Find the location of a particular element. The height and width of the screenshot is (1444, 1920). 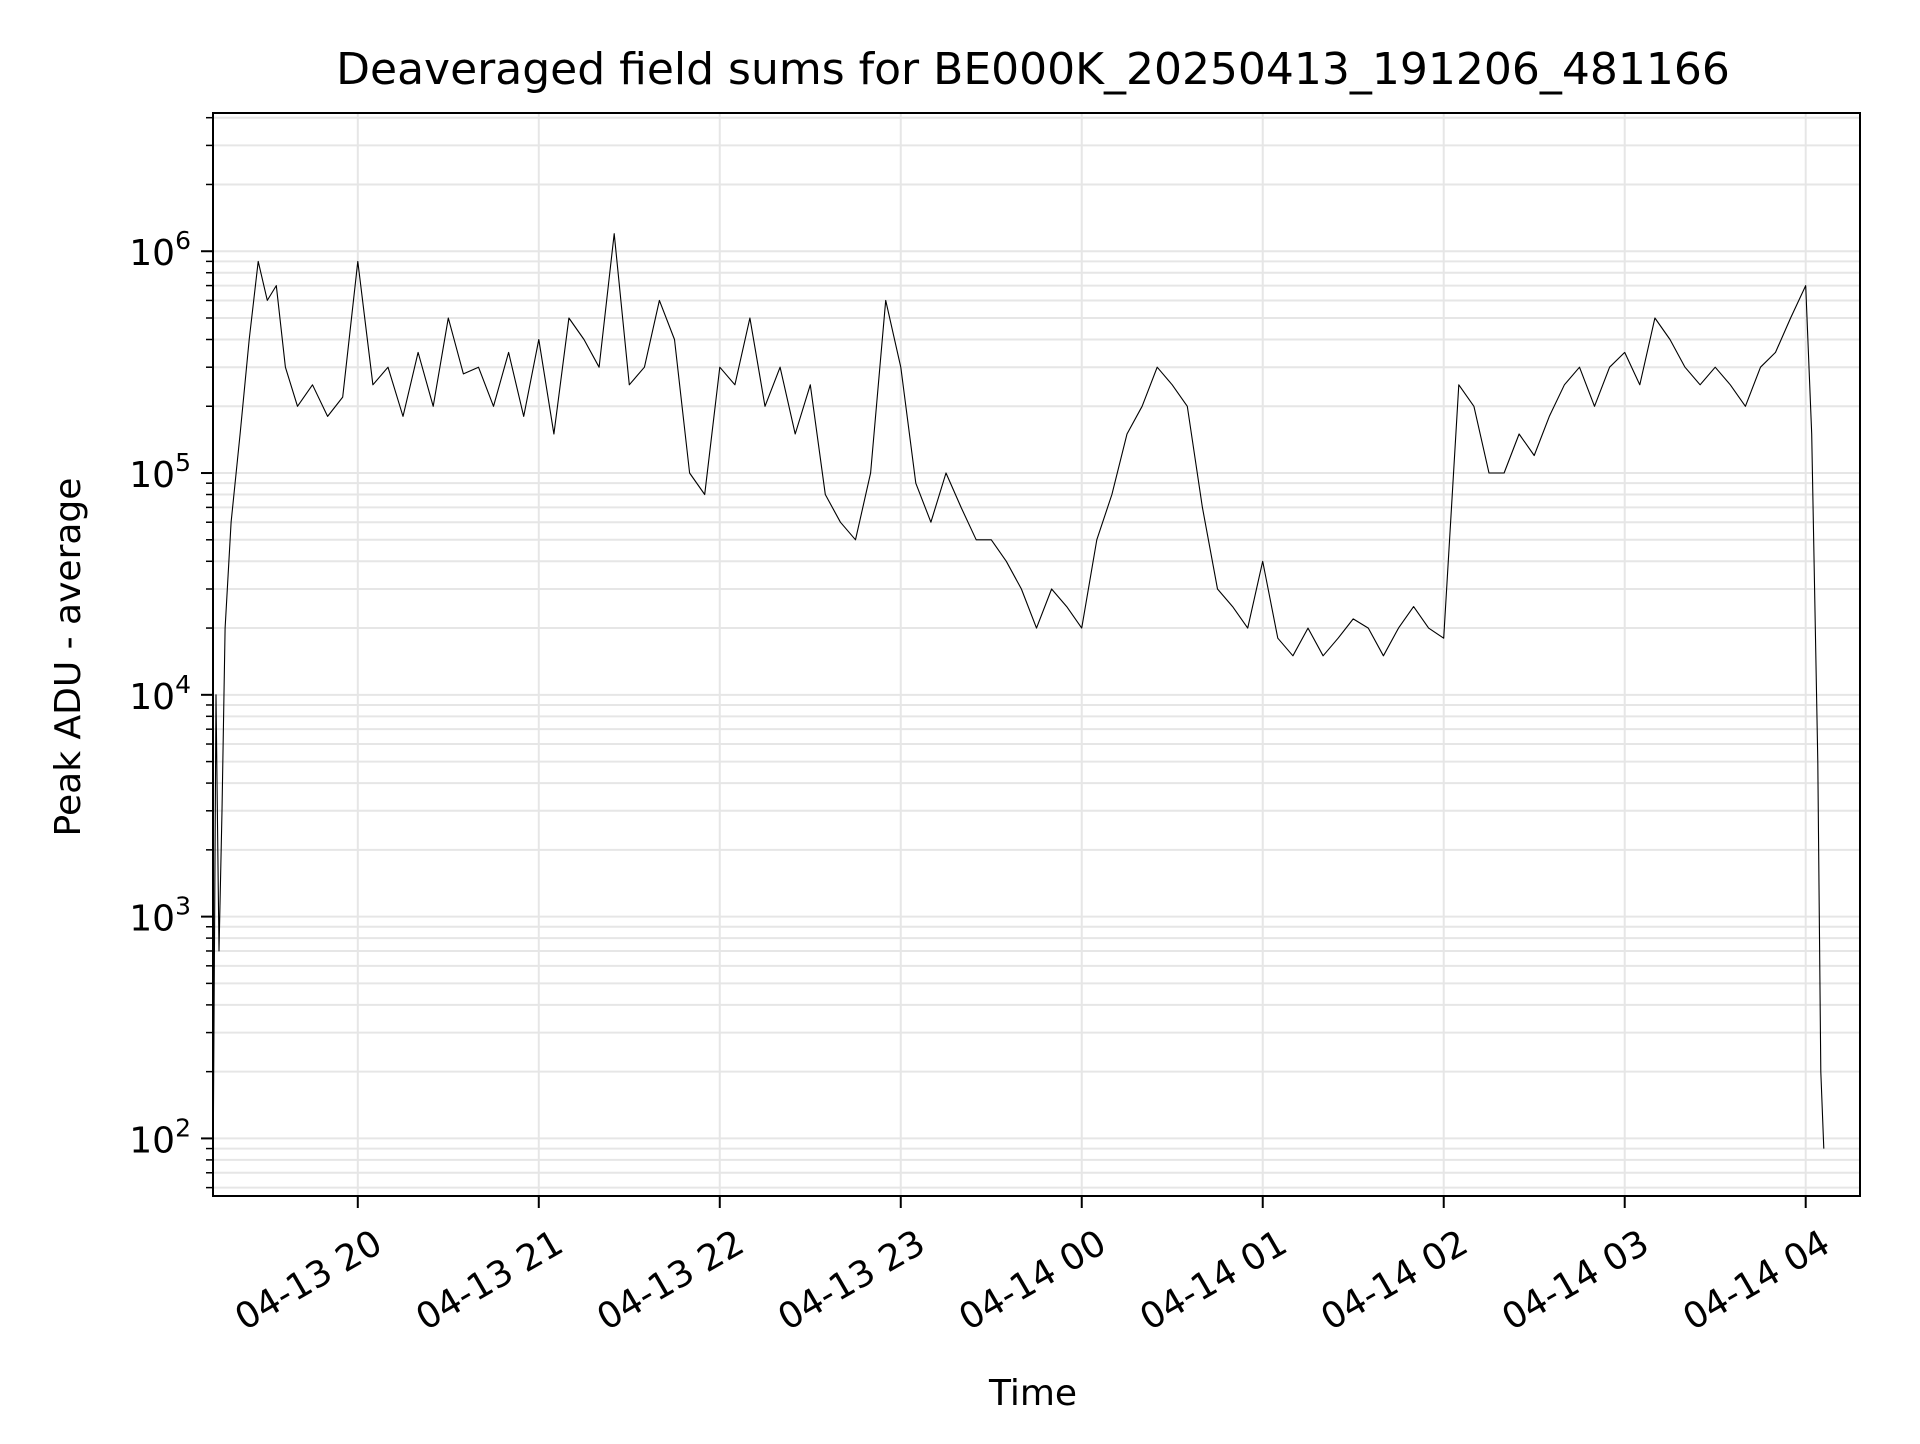

y-tick-label: 10⁶ is located at coordinates (160, 250).